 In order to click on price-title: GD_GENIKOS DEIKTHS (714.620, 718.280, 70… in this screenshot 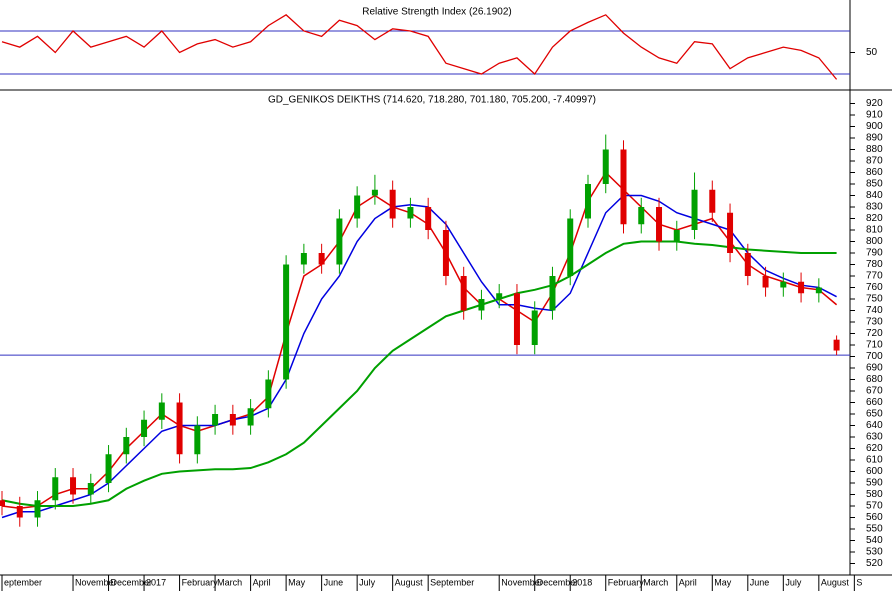, I will do `click(432, 100)`.